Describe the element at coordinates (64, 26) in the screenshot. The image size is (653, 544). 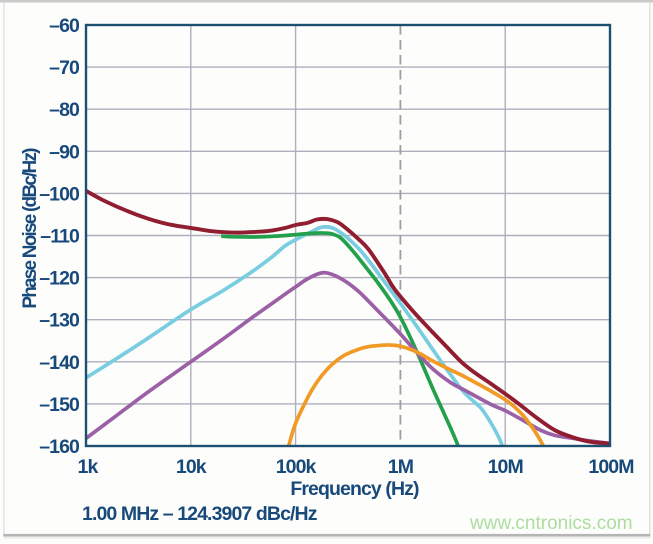
I see `svg-text: –60` at that location.